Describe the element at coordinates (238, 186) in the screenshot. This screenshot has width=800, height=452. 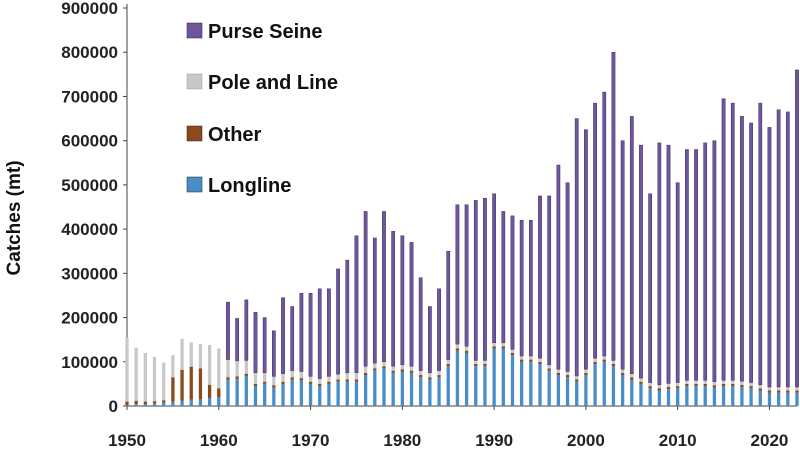
I see `legend-item-longline: Longline` at that location.